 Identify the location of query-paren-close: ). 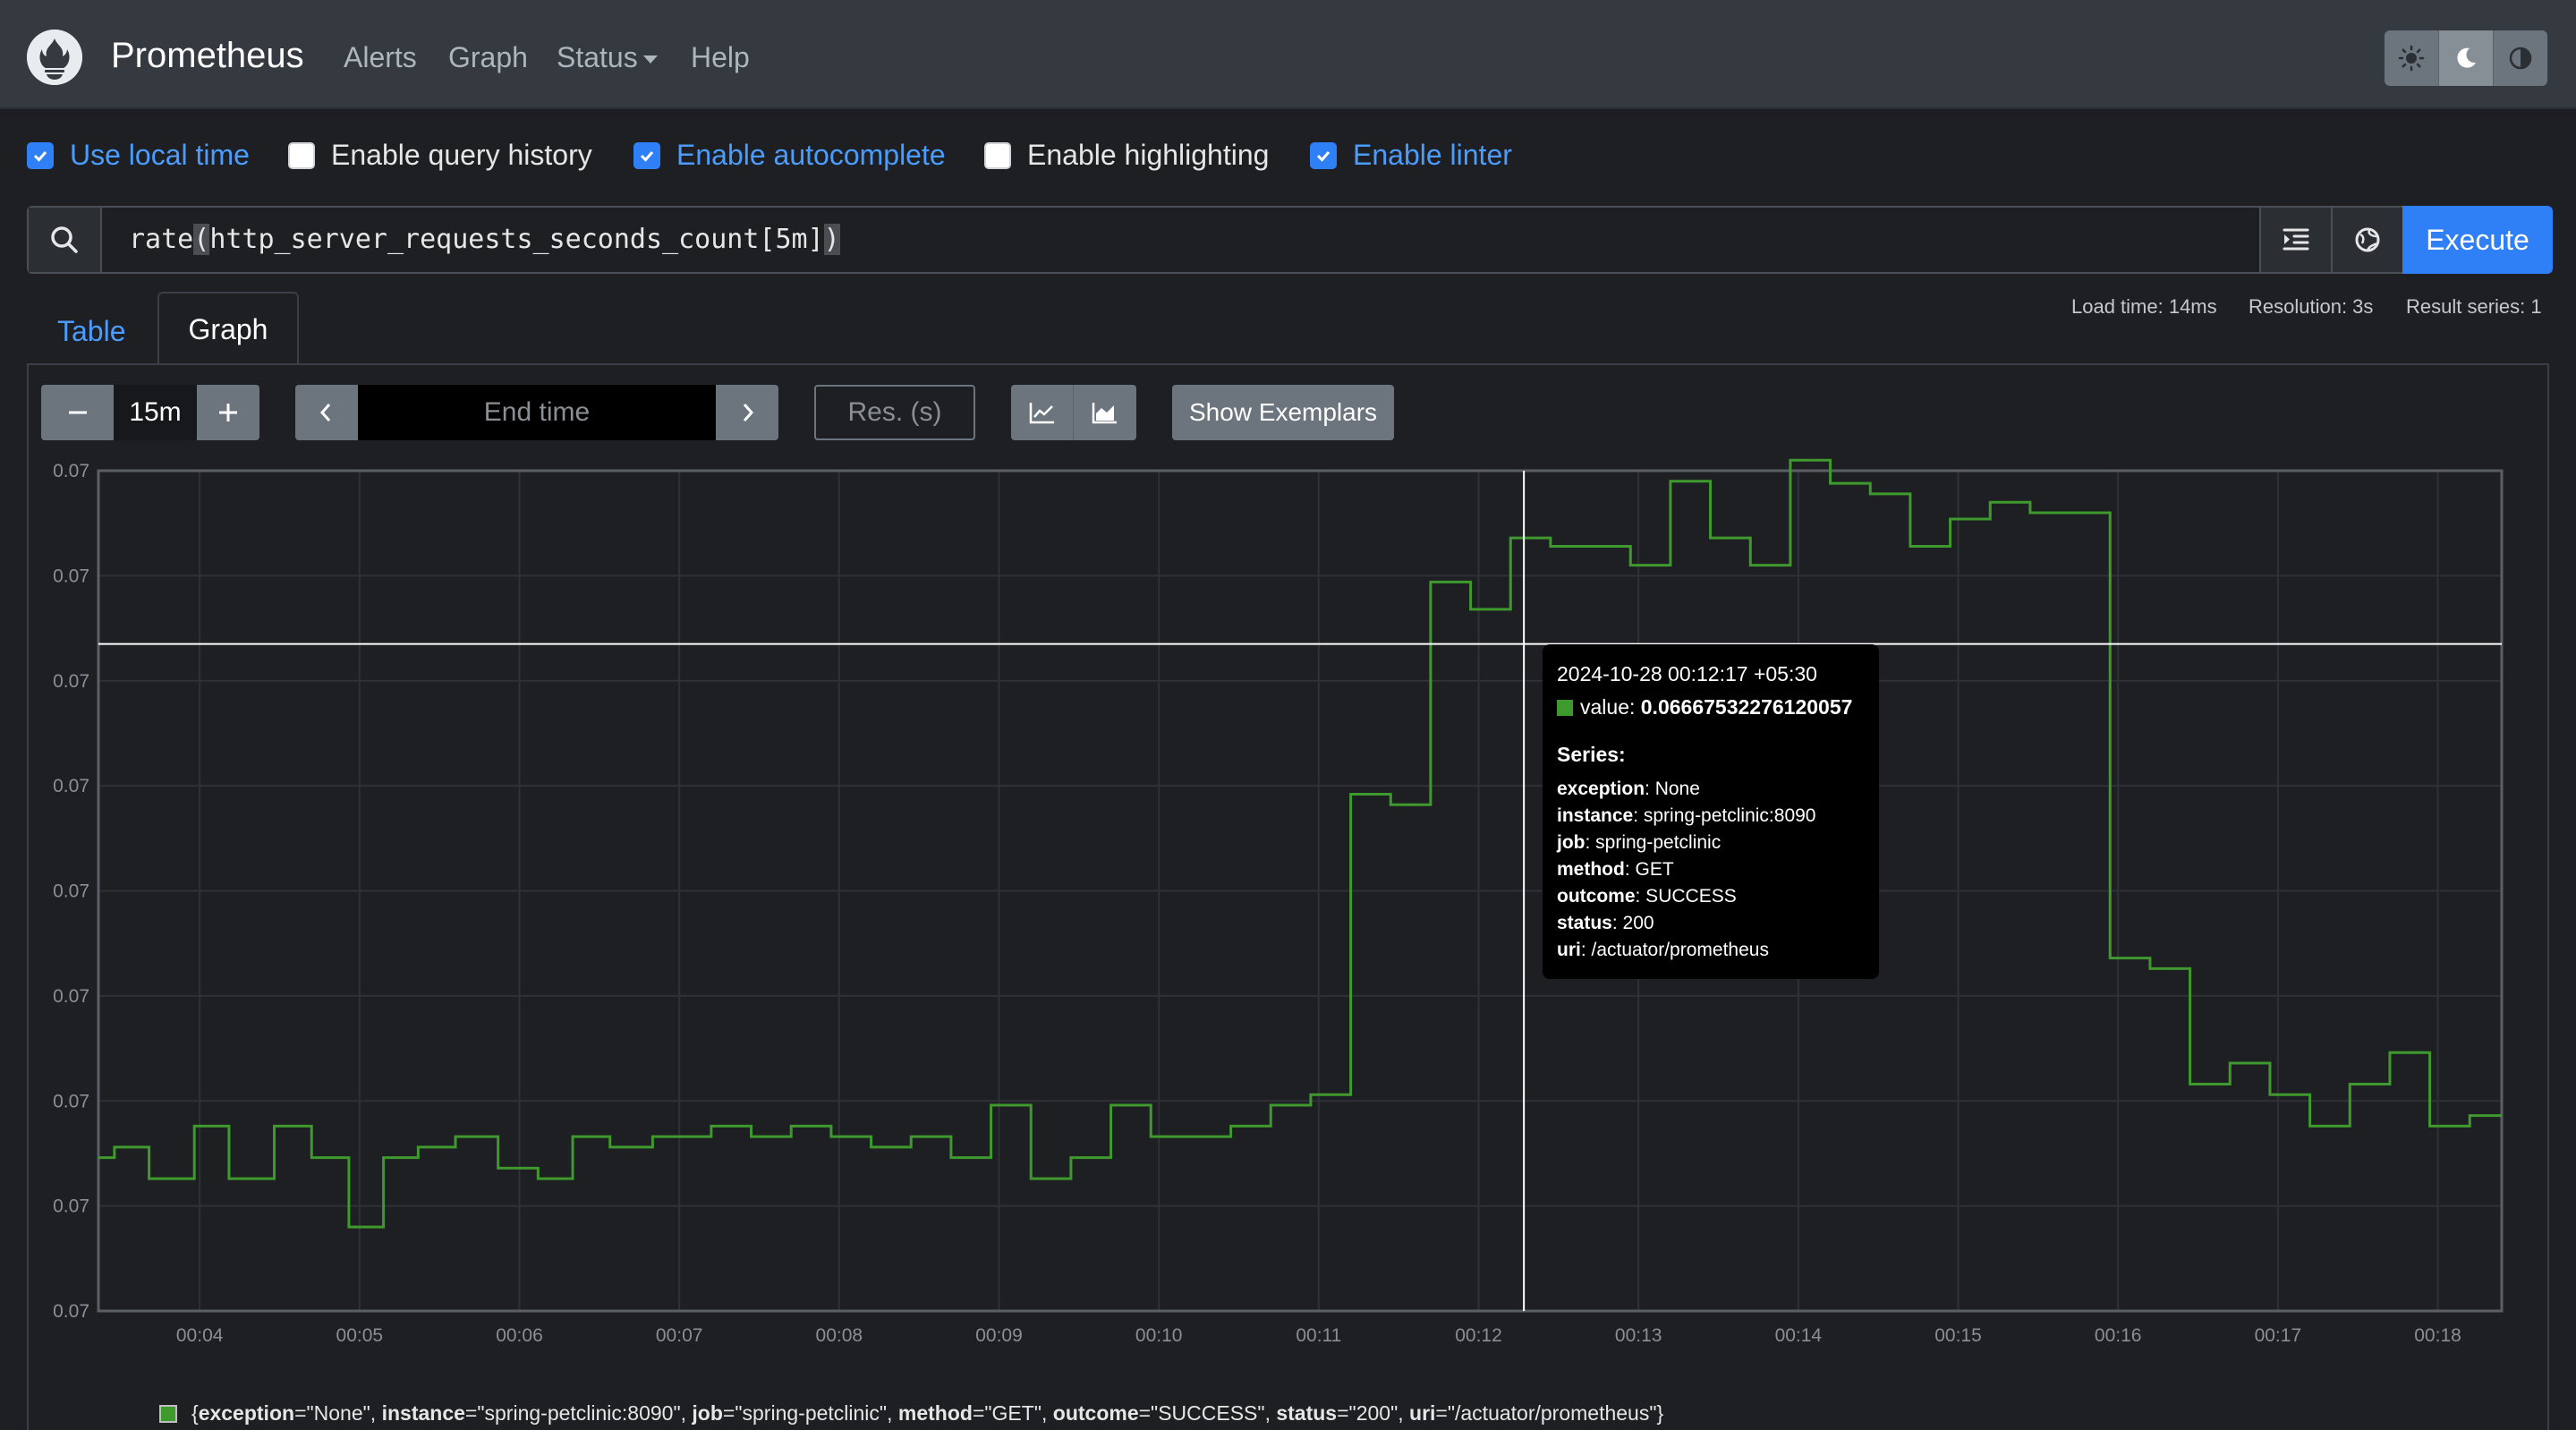
(831, 240).